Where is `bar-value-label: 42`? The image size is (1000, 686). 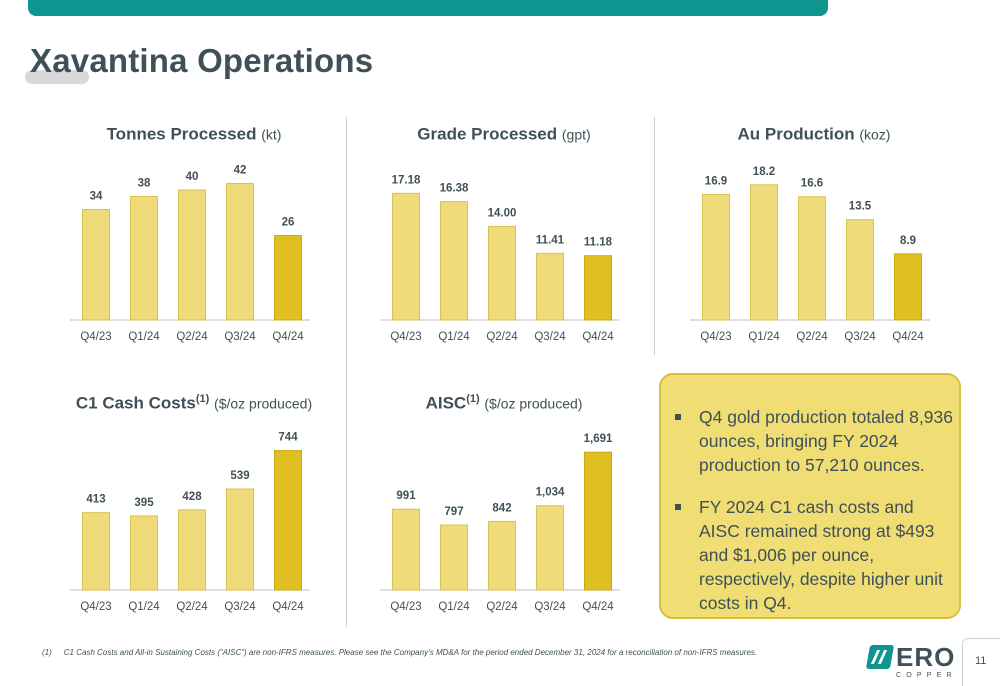
bar-value-label: 42 is located at coordinates (240, 171).